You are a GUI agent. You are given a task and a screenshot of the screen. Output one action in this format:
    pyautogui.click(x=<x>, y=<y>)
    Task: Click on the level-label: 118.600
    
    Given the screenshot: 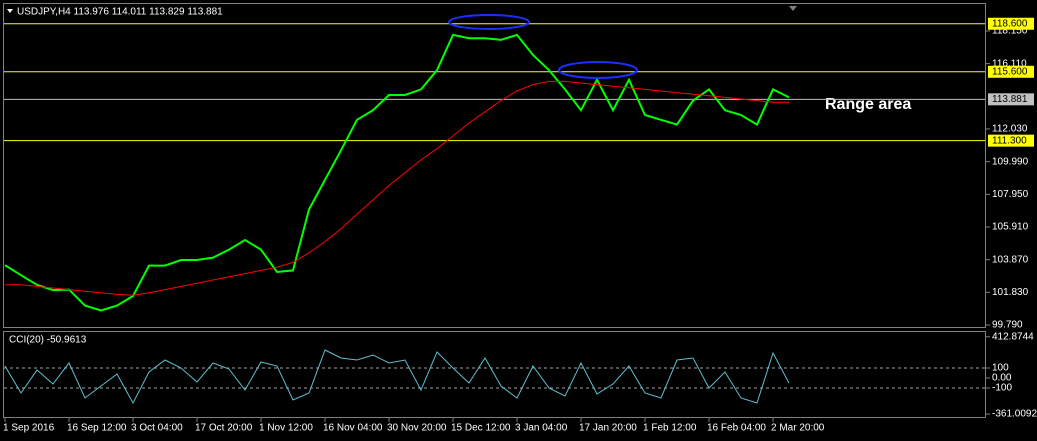 What is the action you would take?
    pyautogui.click(x=1010, y=23)
    